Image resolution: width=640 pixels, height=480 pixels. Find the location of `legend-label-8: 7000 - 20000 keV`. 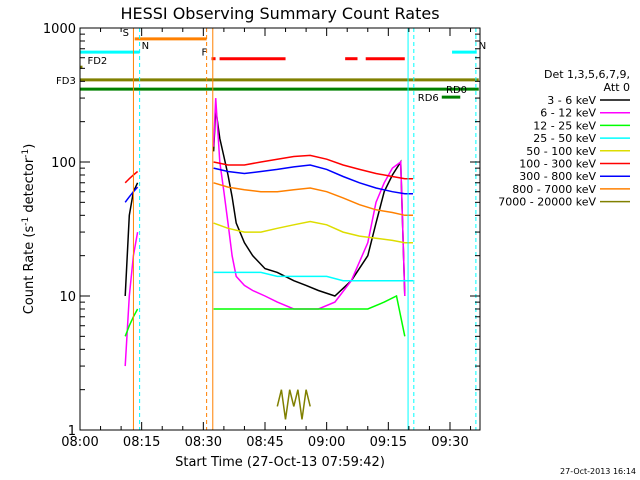

legend-label-8: 7000 - 20000 keV is located at coordinates (547, 202).